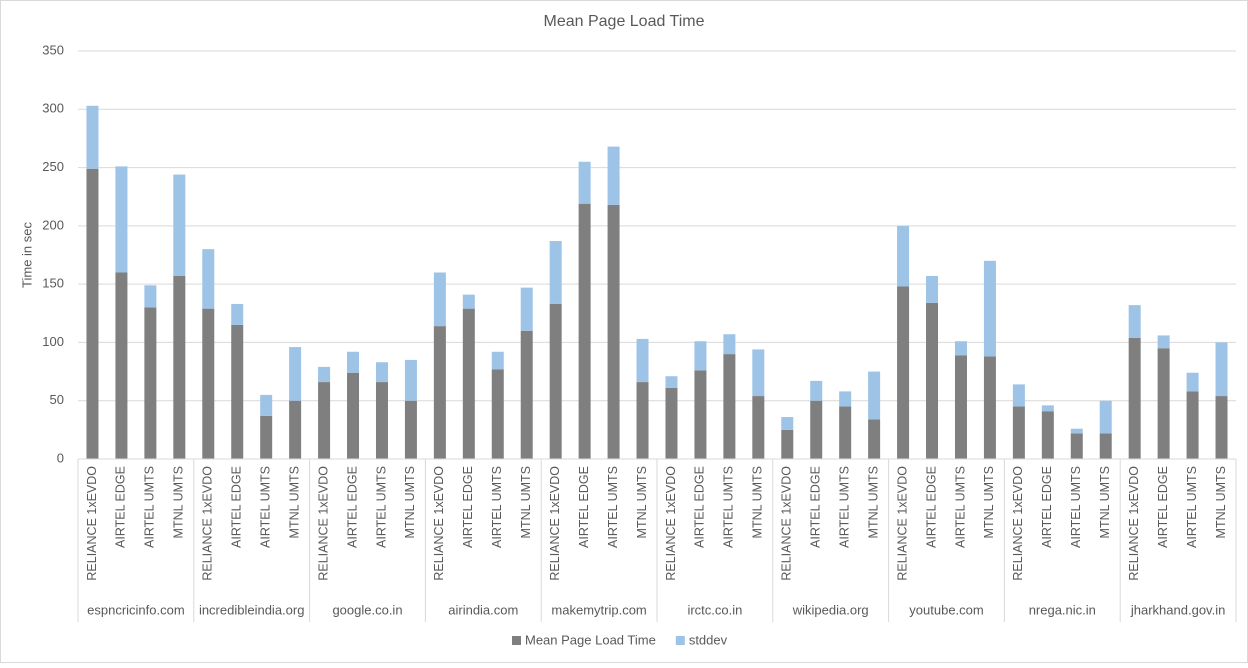 The image size is (1248, 668). Describe the element at coordinates (53, 283) in the screenshot. I see `y-tick-label: 150` at that location.